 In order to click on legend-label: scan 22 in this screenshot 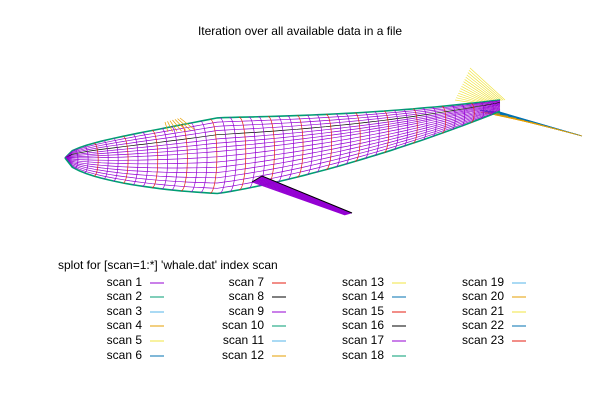, I will do `click(483, 325)`.